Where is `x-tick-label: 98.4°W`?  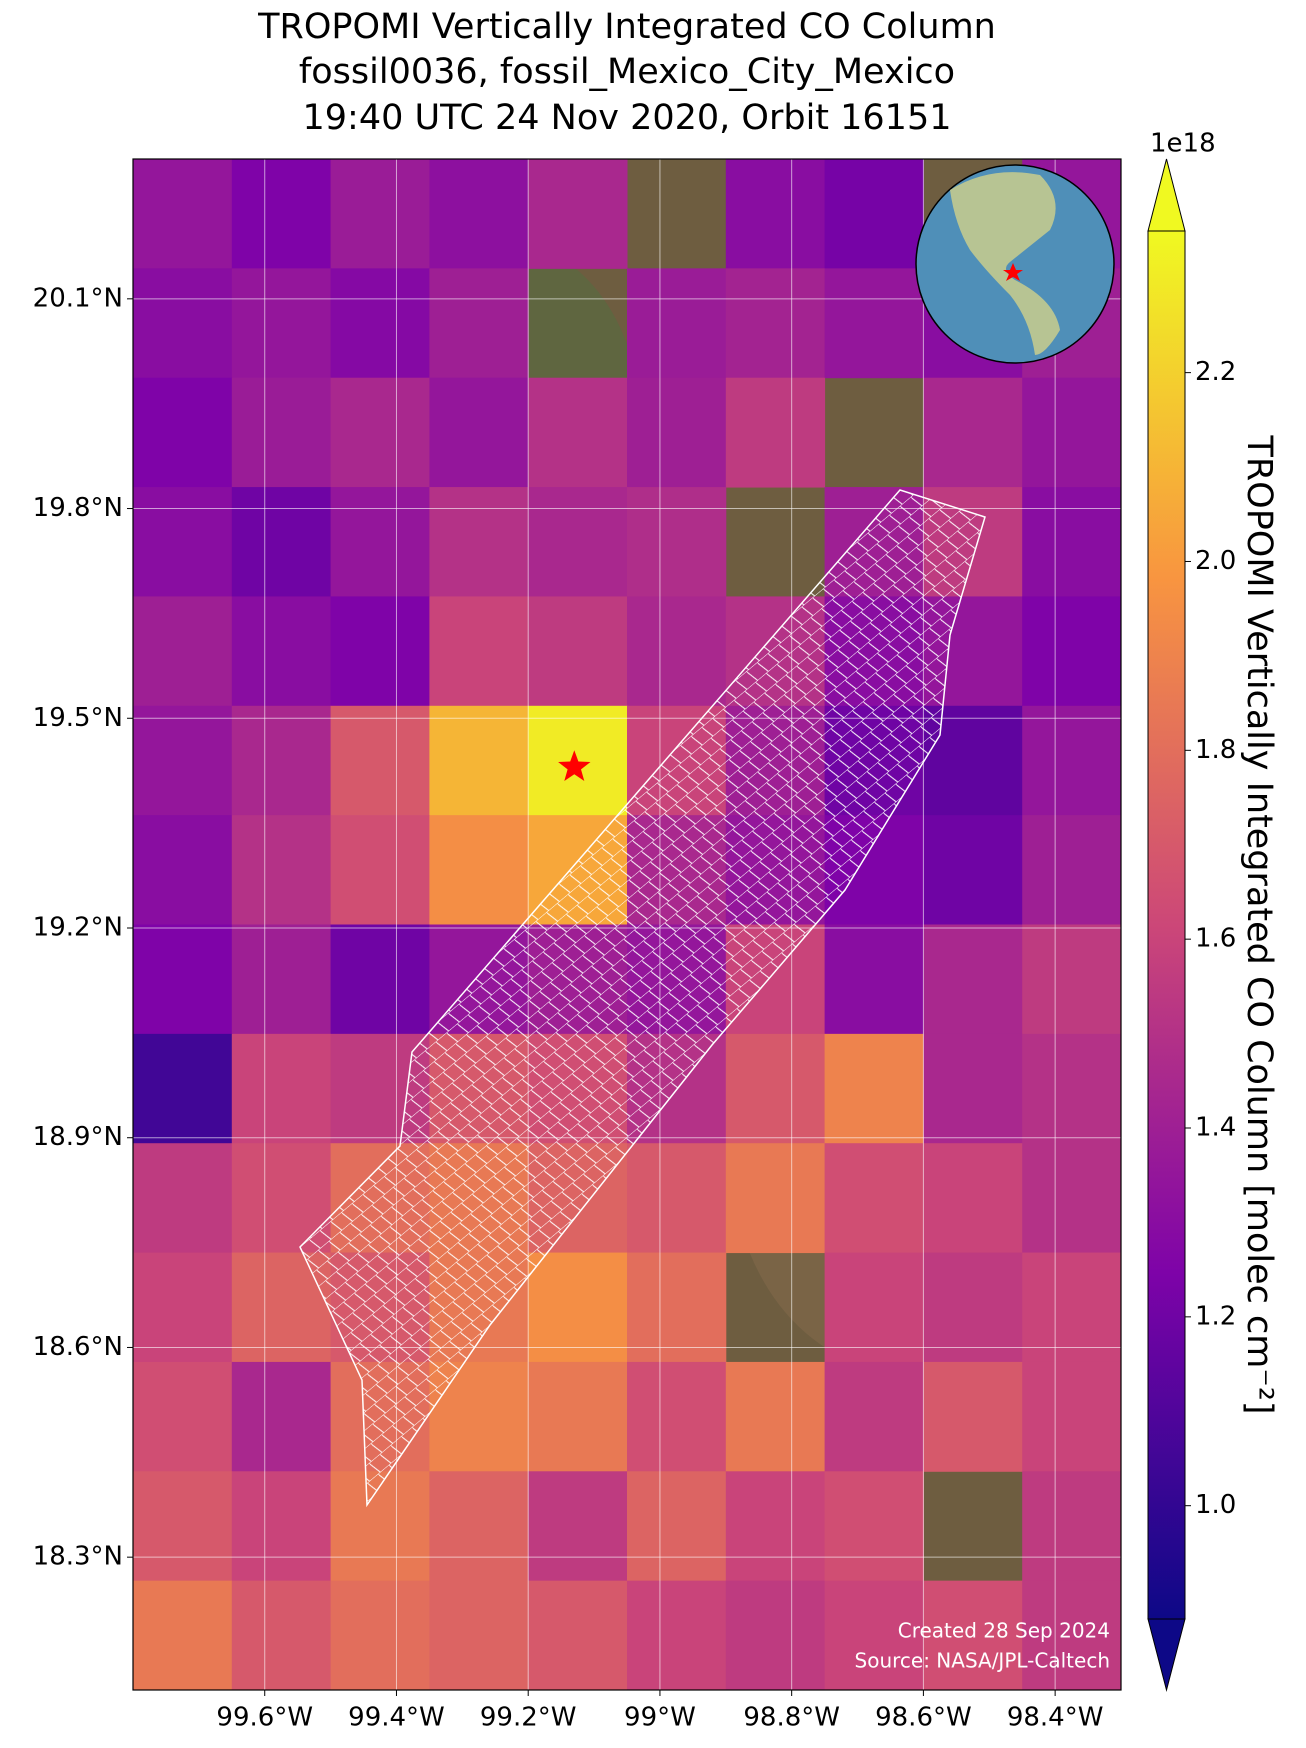
x-tick-label: 98.4°W is located at coordinates (1055, 1718).